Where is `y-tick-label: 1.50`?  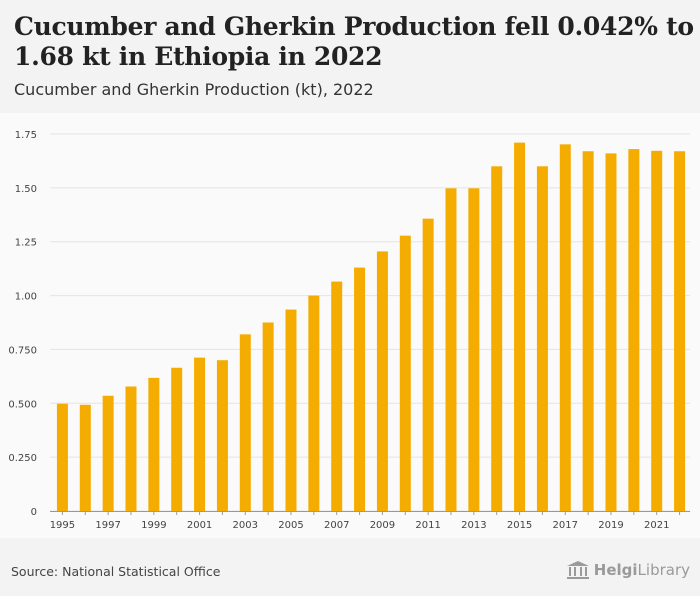
y-tick-label: 1.50 is located at coordinates (26, 189).